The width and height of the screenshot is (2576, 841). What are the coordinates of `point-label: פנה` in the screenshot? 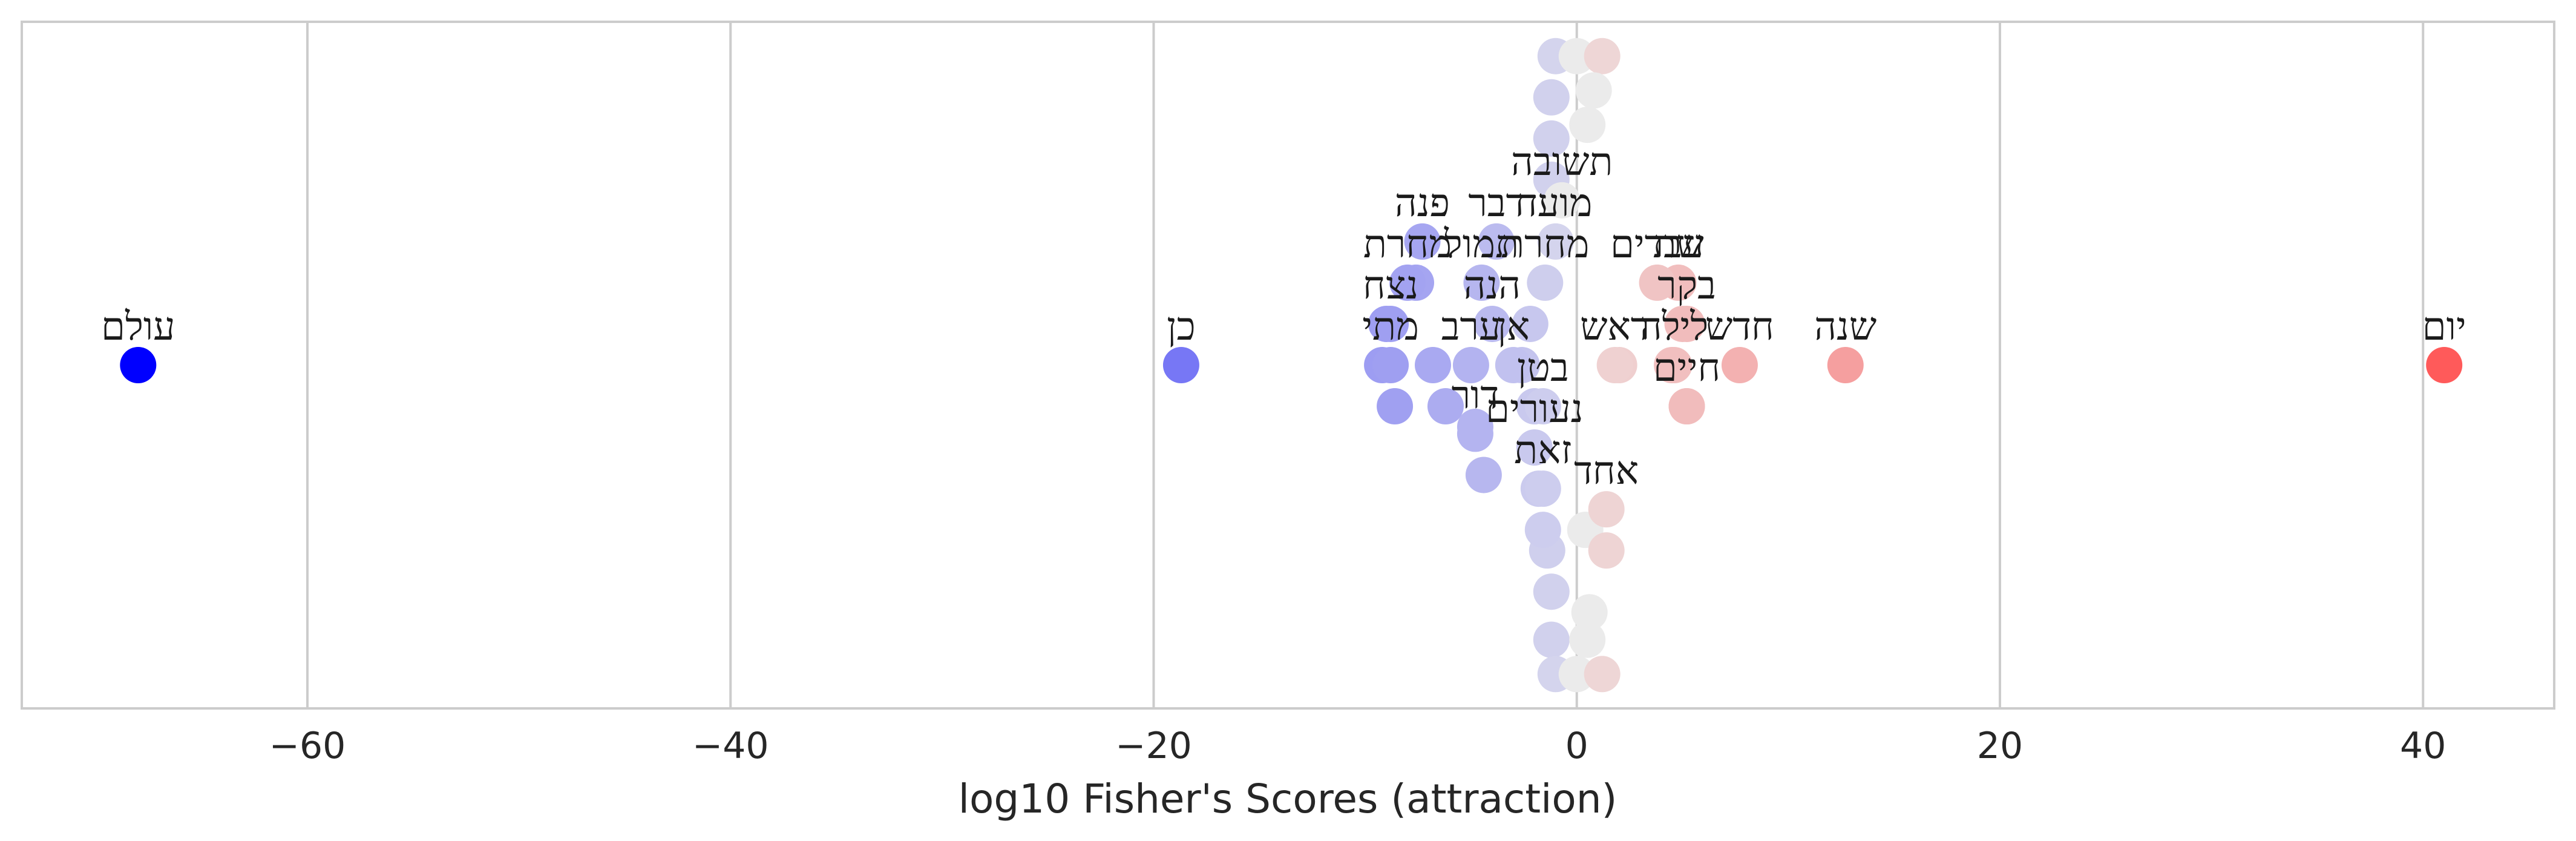 It's located at (1422, 203).